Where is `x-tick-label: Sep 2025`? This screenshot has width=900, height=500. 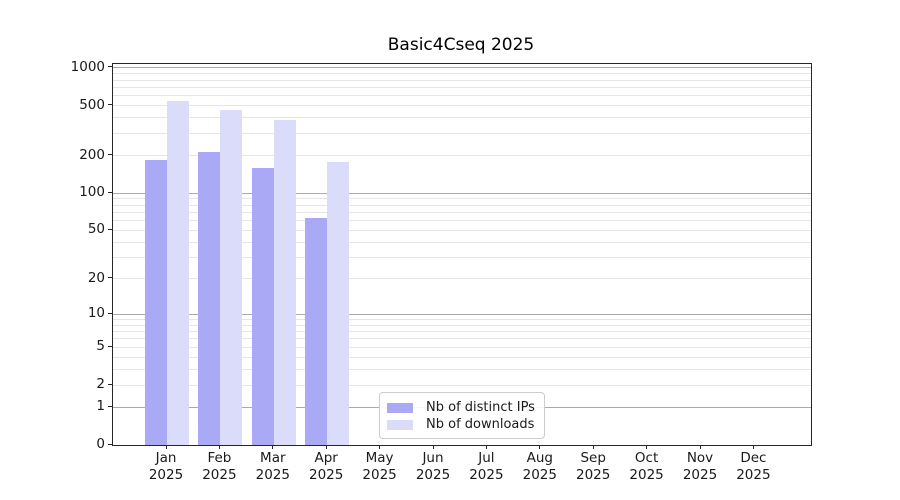
x-tick-label: Sep 2025 is located at coordinates (593, 466).